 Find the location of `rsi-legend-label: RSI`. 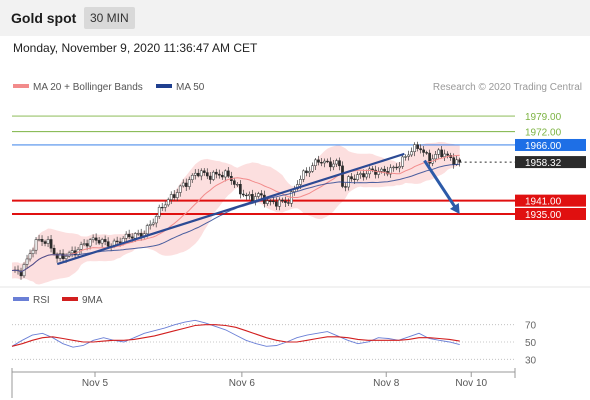

rsi-legend-label: RSI is located at coordinates (41, 300).